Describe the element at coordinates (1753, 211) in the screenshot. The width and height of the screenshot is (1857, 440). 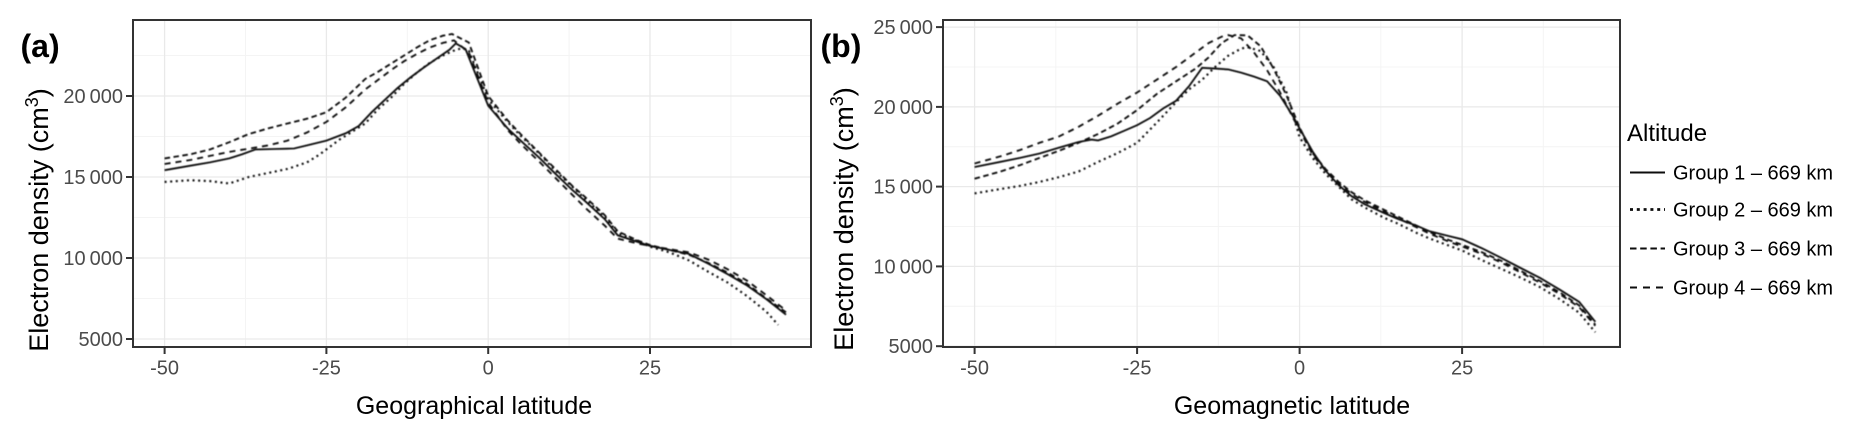
I see `svg-text: Group 2 – 669 km` at that location.